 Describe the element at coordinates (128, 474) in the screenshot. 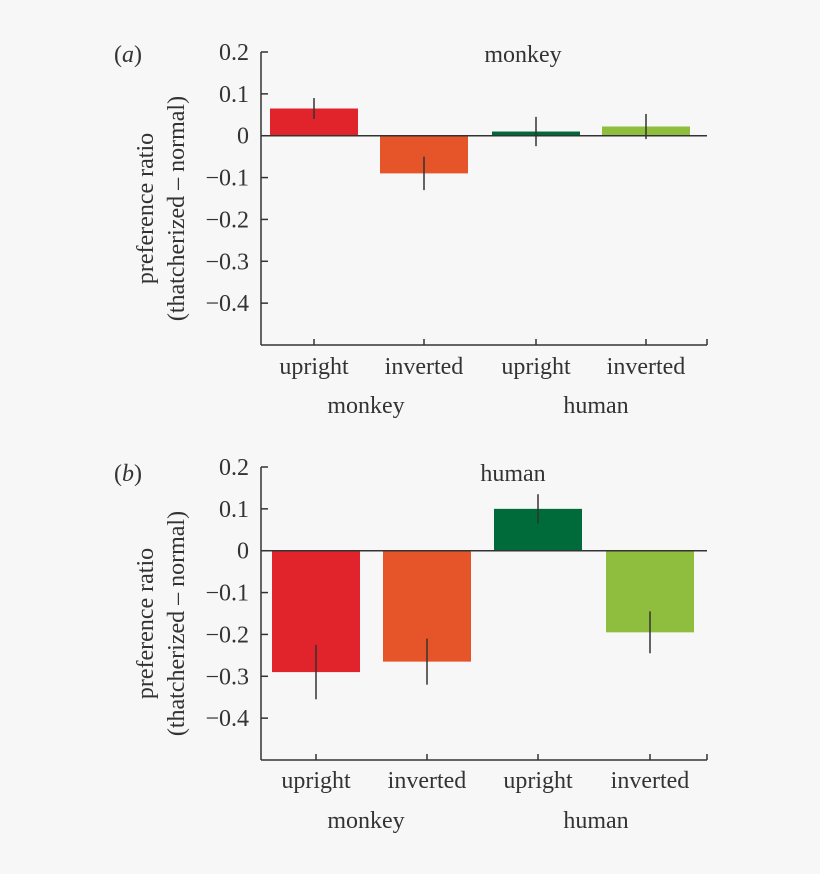

I see `panel-b-letter: (b)` at that location.